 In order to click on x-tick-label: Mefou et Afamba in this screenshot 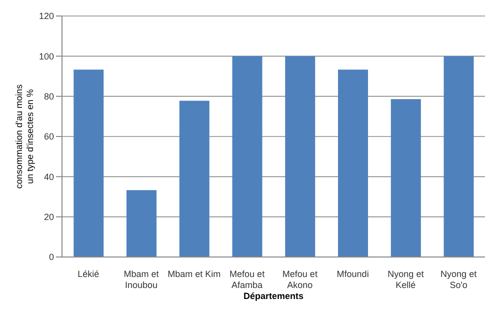, I will do `click(248, 279)`.